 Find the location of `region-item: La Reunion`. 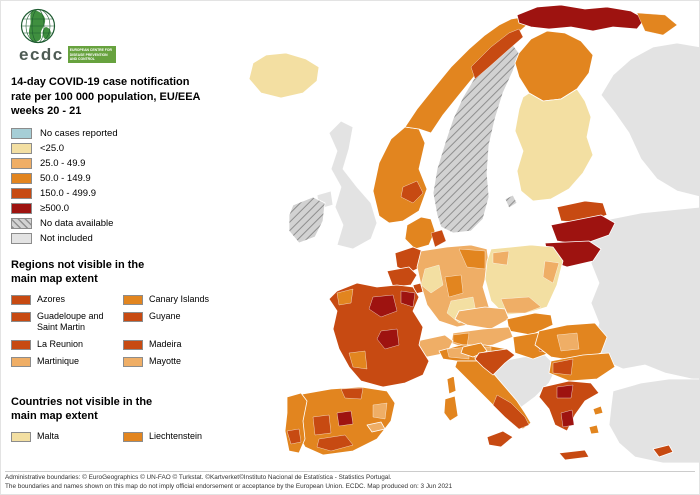

region-item: La Reunion is located at coordinates (66, 344).